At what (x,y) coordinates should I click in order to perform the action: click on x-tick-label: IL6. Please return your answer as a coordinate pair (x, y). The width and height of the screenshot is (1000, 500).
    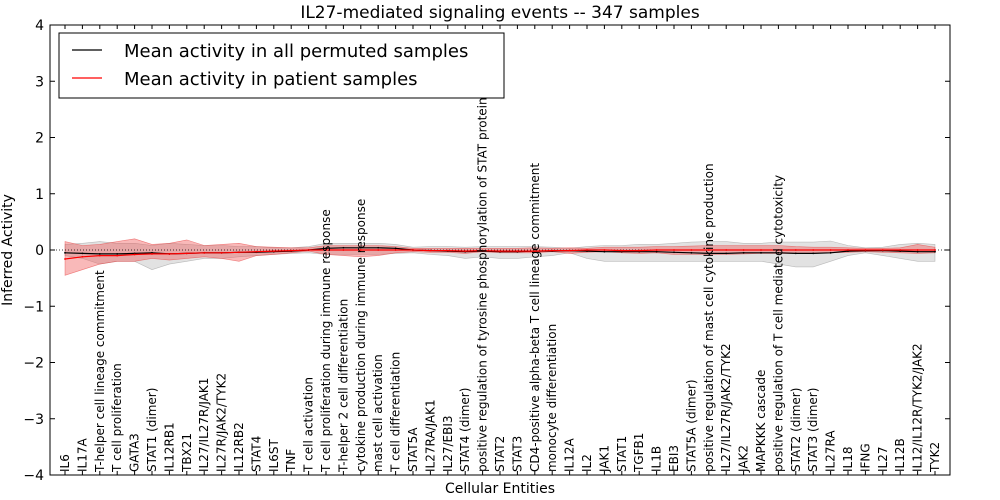
    Looking at the image, I should click on (65, 463).